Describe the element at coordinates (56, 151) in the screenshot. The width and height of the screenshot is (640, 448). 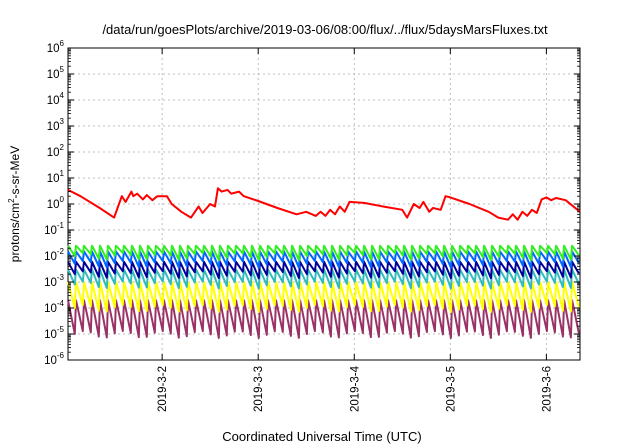
I see `y-tick-label: 10²` at that location.